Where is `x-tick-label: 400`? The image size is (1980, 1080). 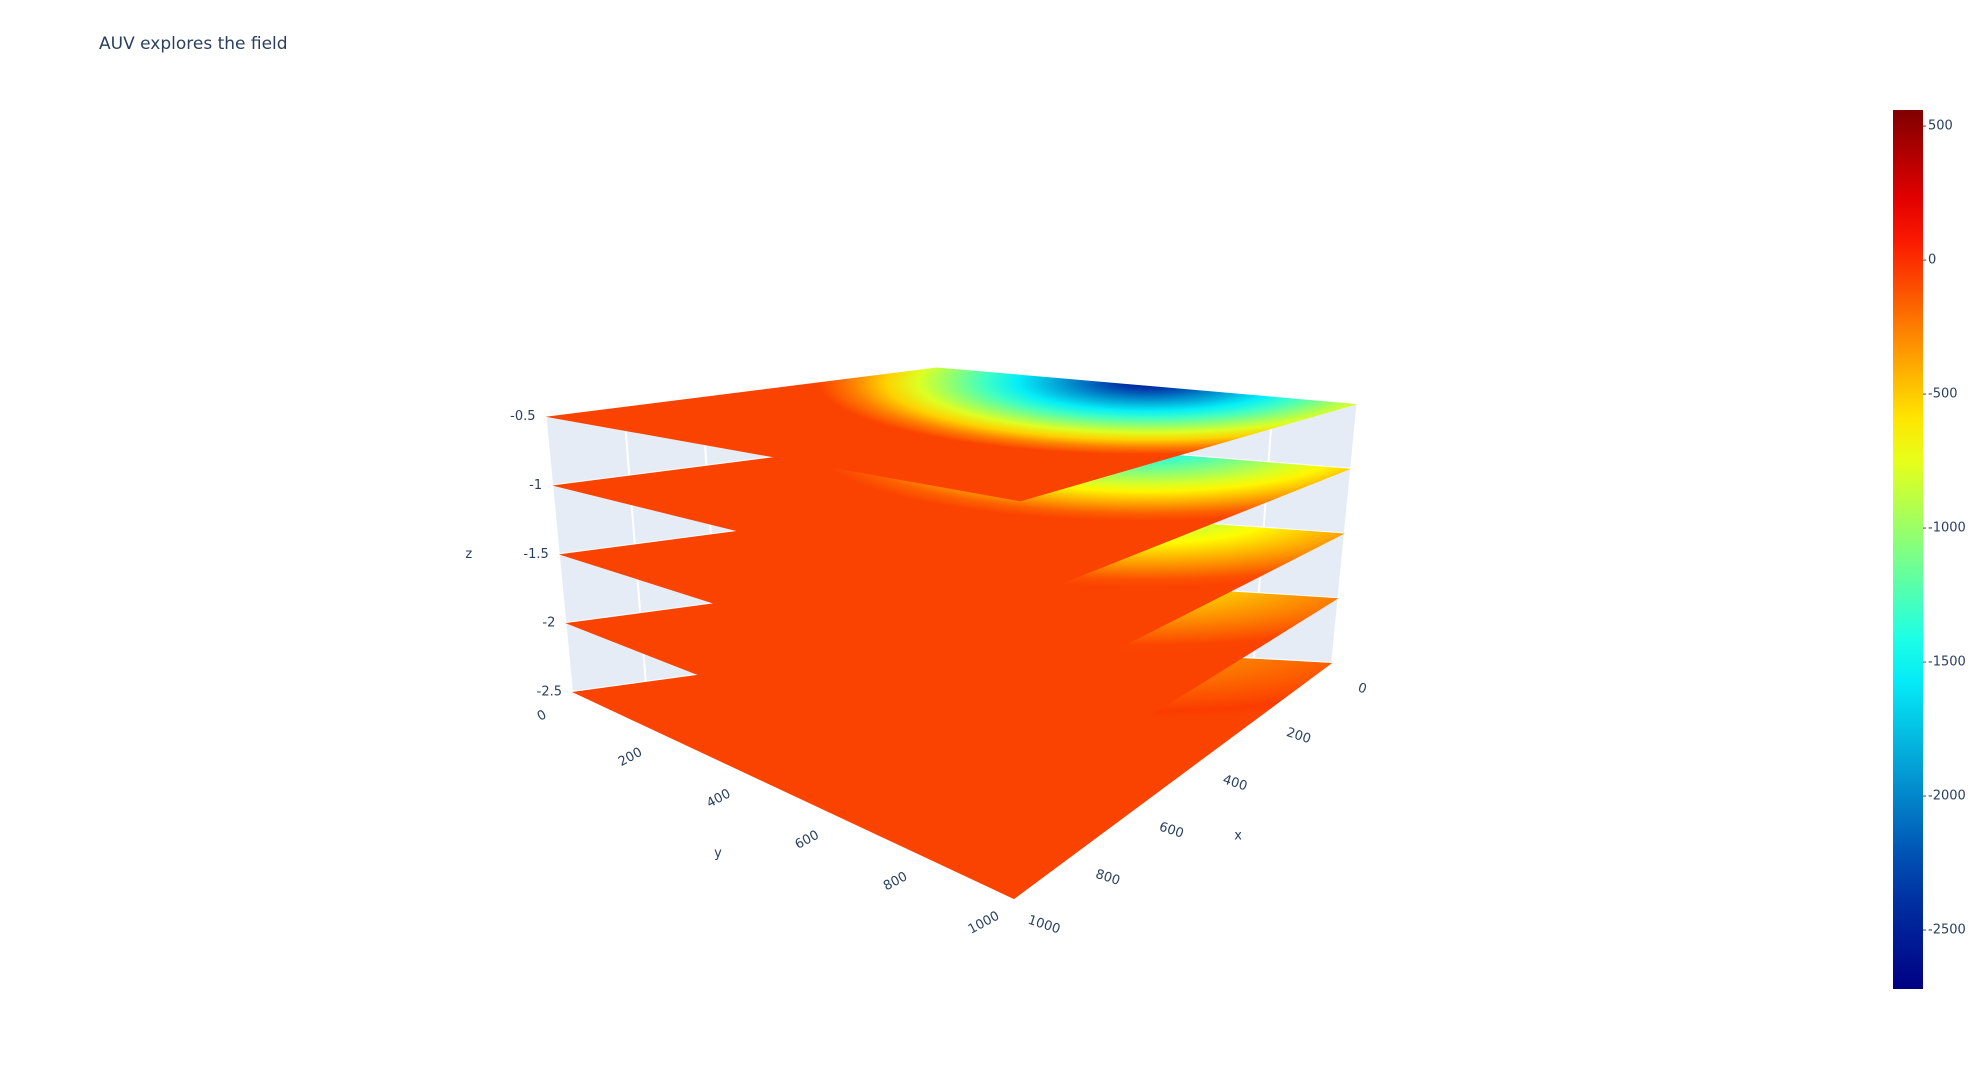 x-tick-label: 400 is located at coordinates (1235, 783).